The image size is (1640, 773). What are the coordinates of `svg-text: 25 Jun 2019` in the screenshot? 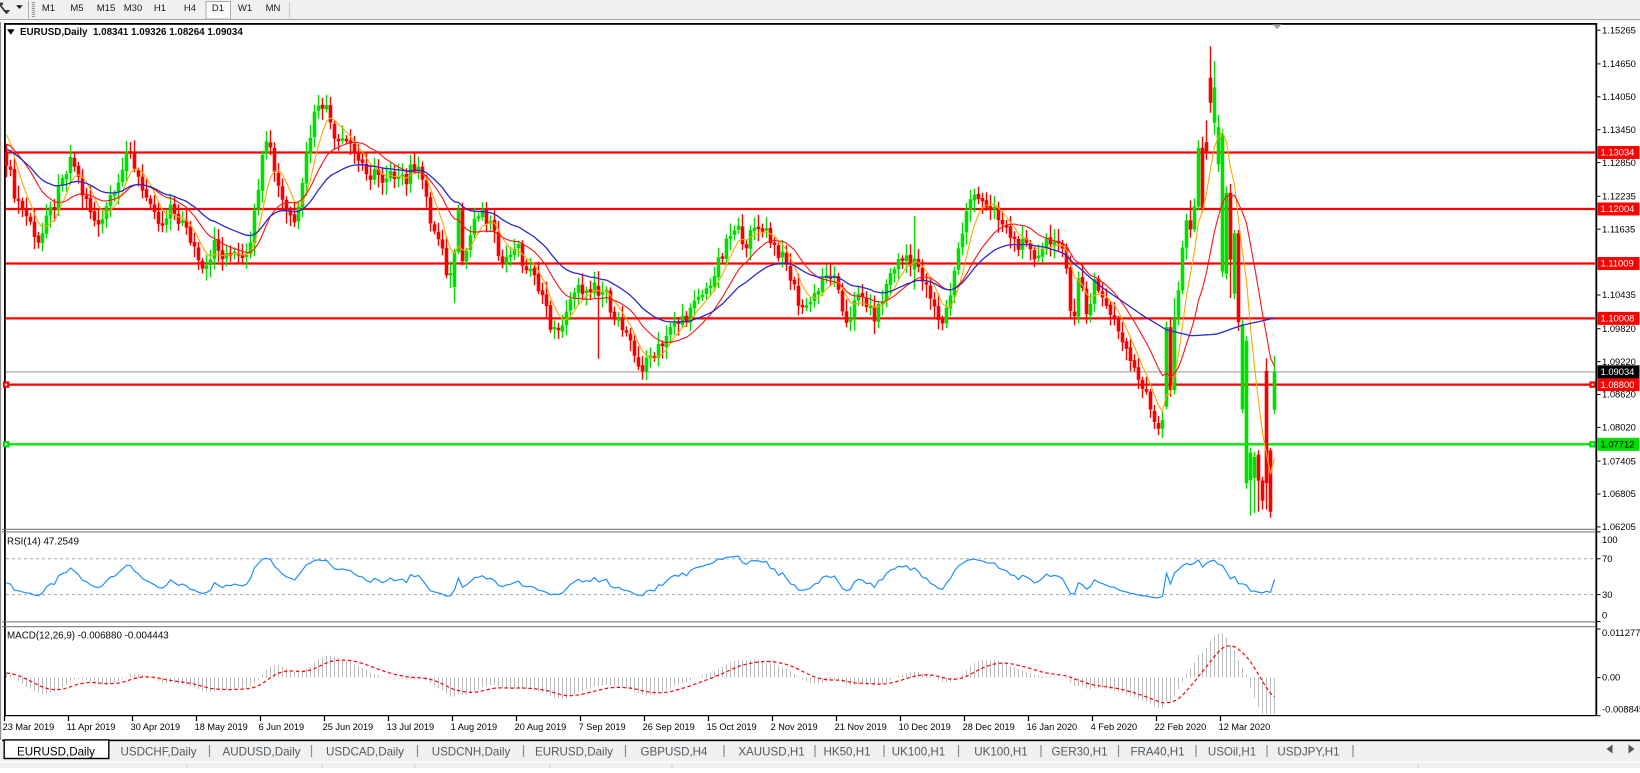 It's located at (348, 727).